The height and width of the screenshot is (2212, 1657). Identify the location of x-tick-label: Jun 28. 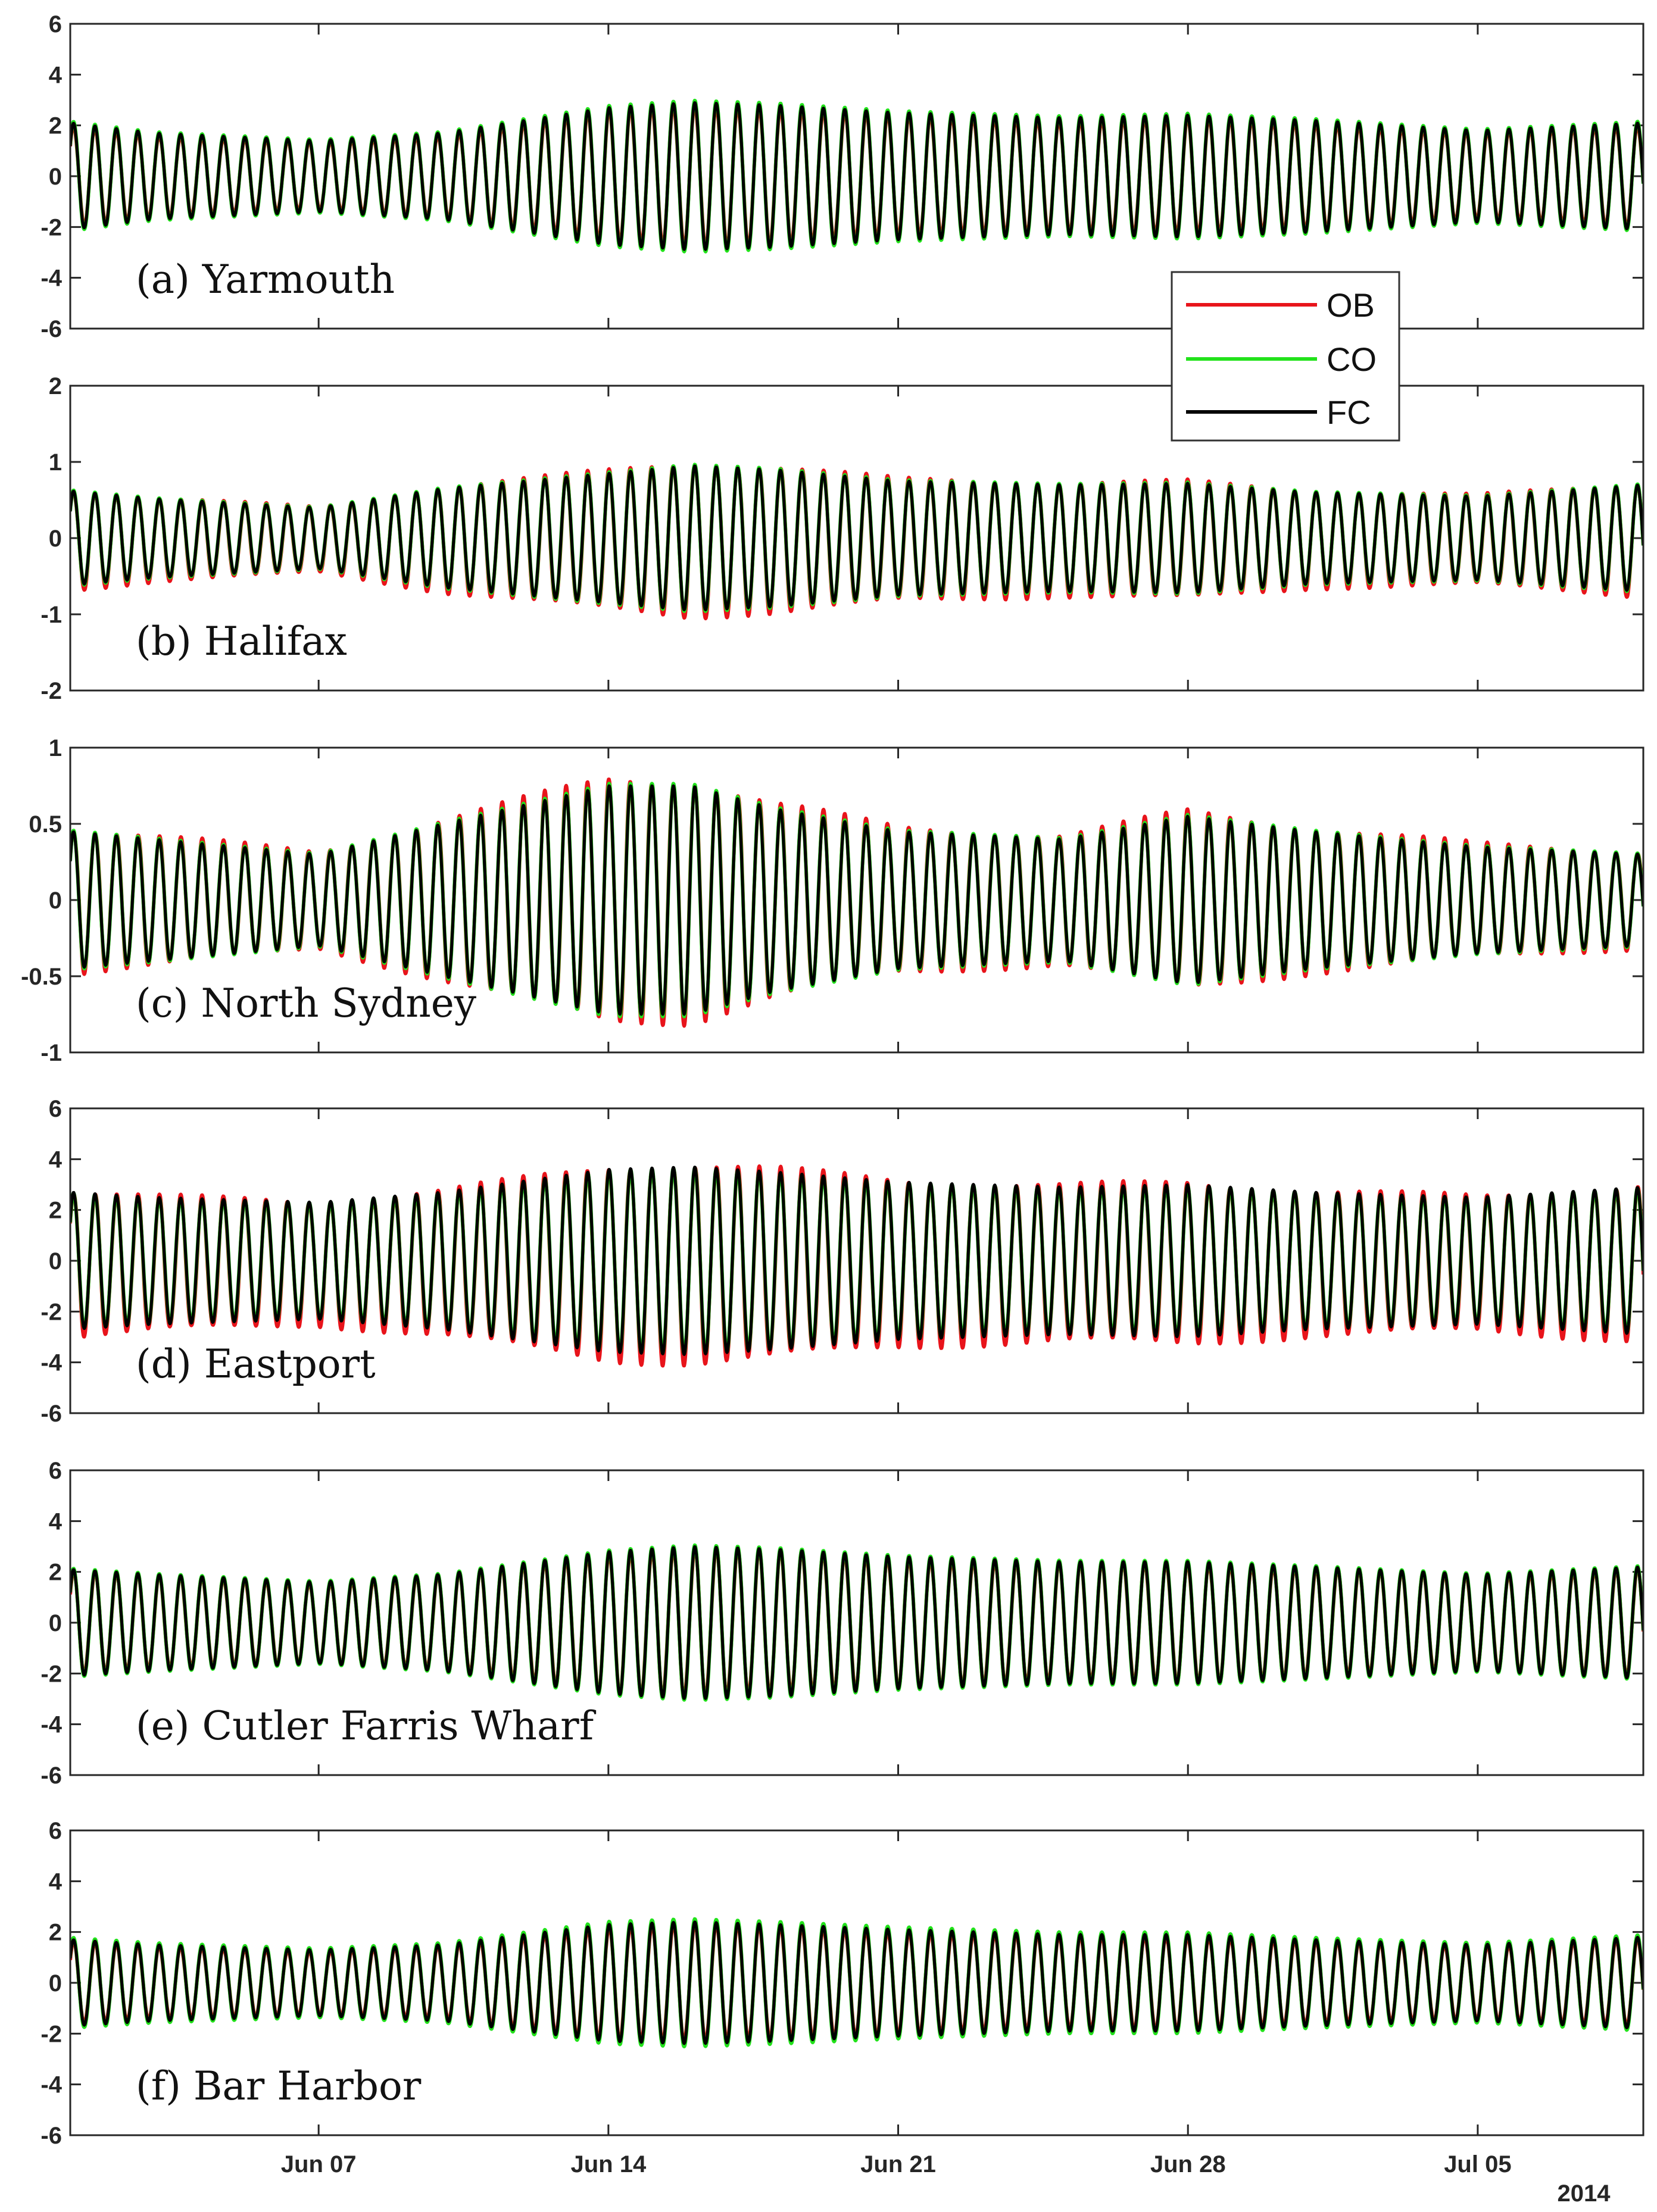
(1188, 2164).